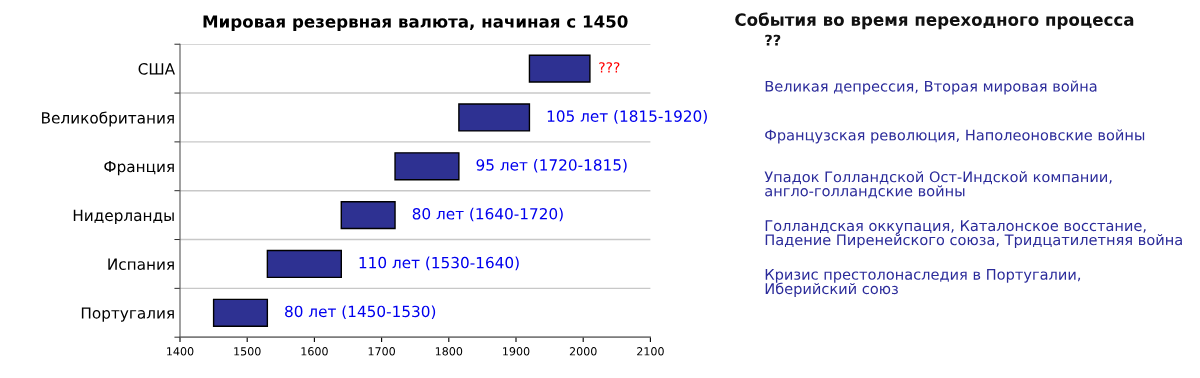 The height and width of the screenshot is (378, 1200). I want to click on x-tick-label: 1900, so click(516, 351).